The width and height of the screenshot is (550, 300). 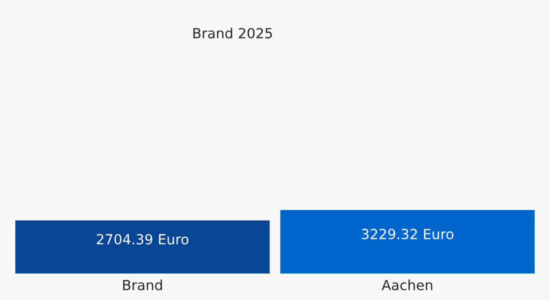 What do you see at coordinates (232, 33) in the screenshot?
I see `chart-title: Brand 2025` at bounding box center [232, 33].